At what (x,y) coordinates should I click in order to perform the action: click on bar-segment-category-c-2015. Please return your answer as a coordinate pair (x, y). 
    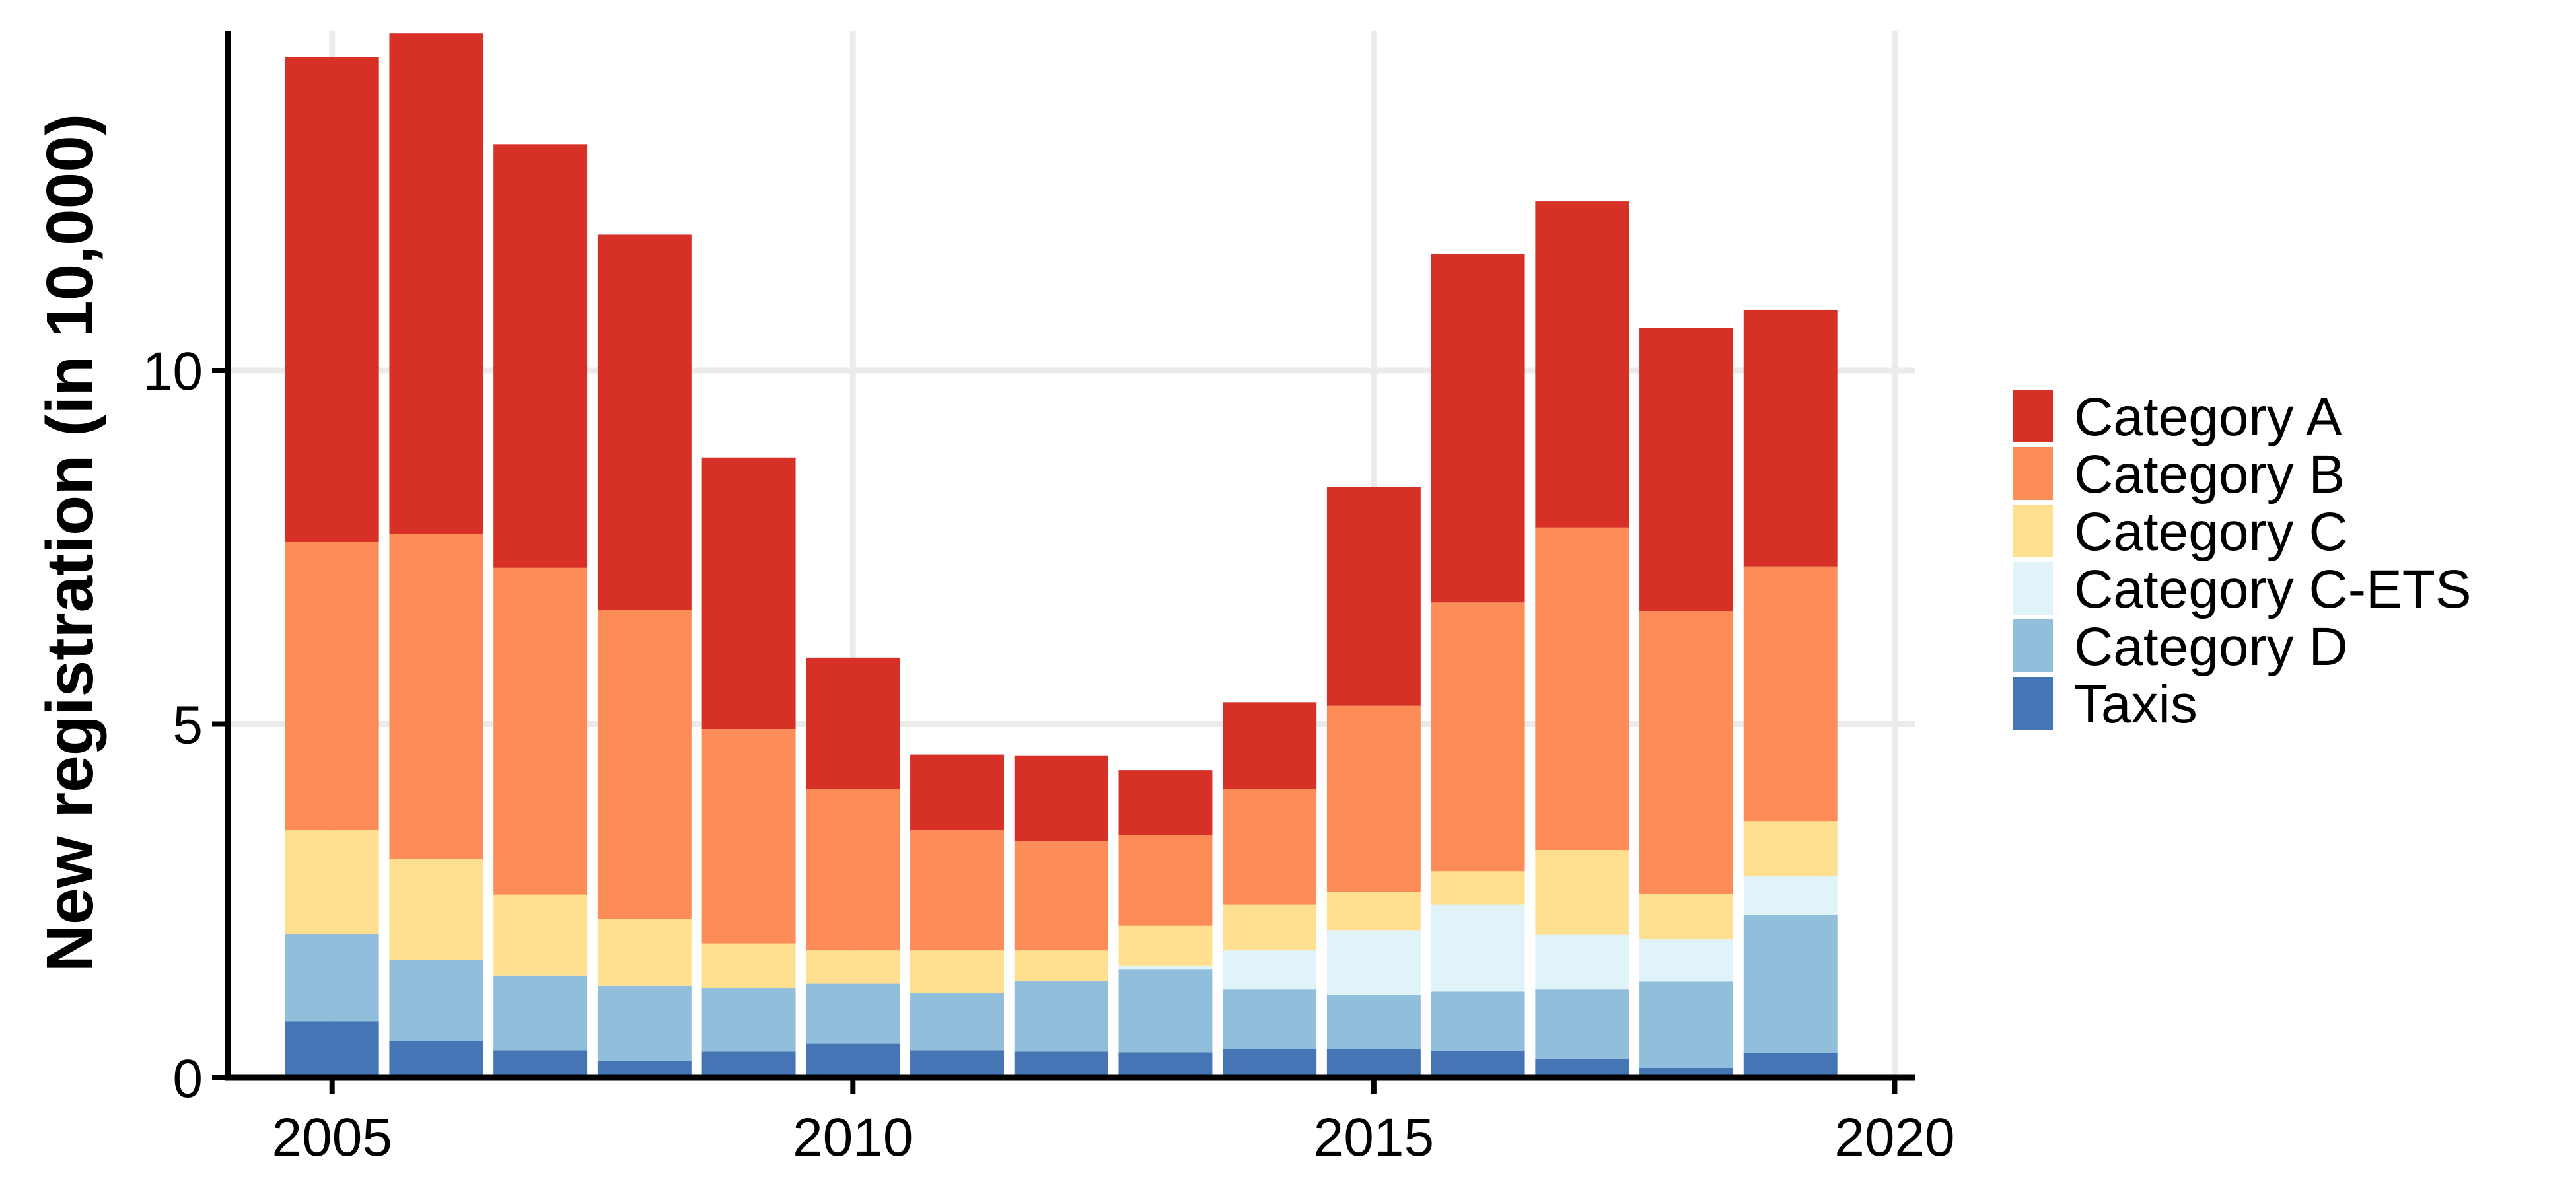
    Looking at the image, I should click on (1374, 911).